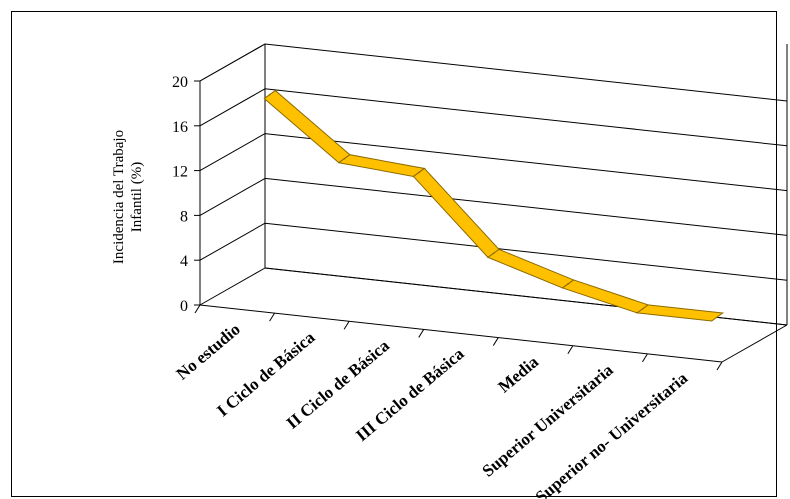 The height and width of the screenshot is (499, 790). What do you see at coordinates (518, 374) in the screenshot?
I see `x-tick-label: Media` at bounding box center [518, 374].